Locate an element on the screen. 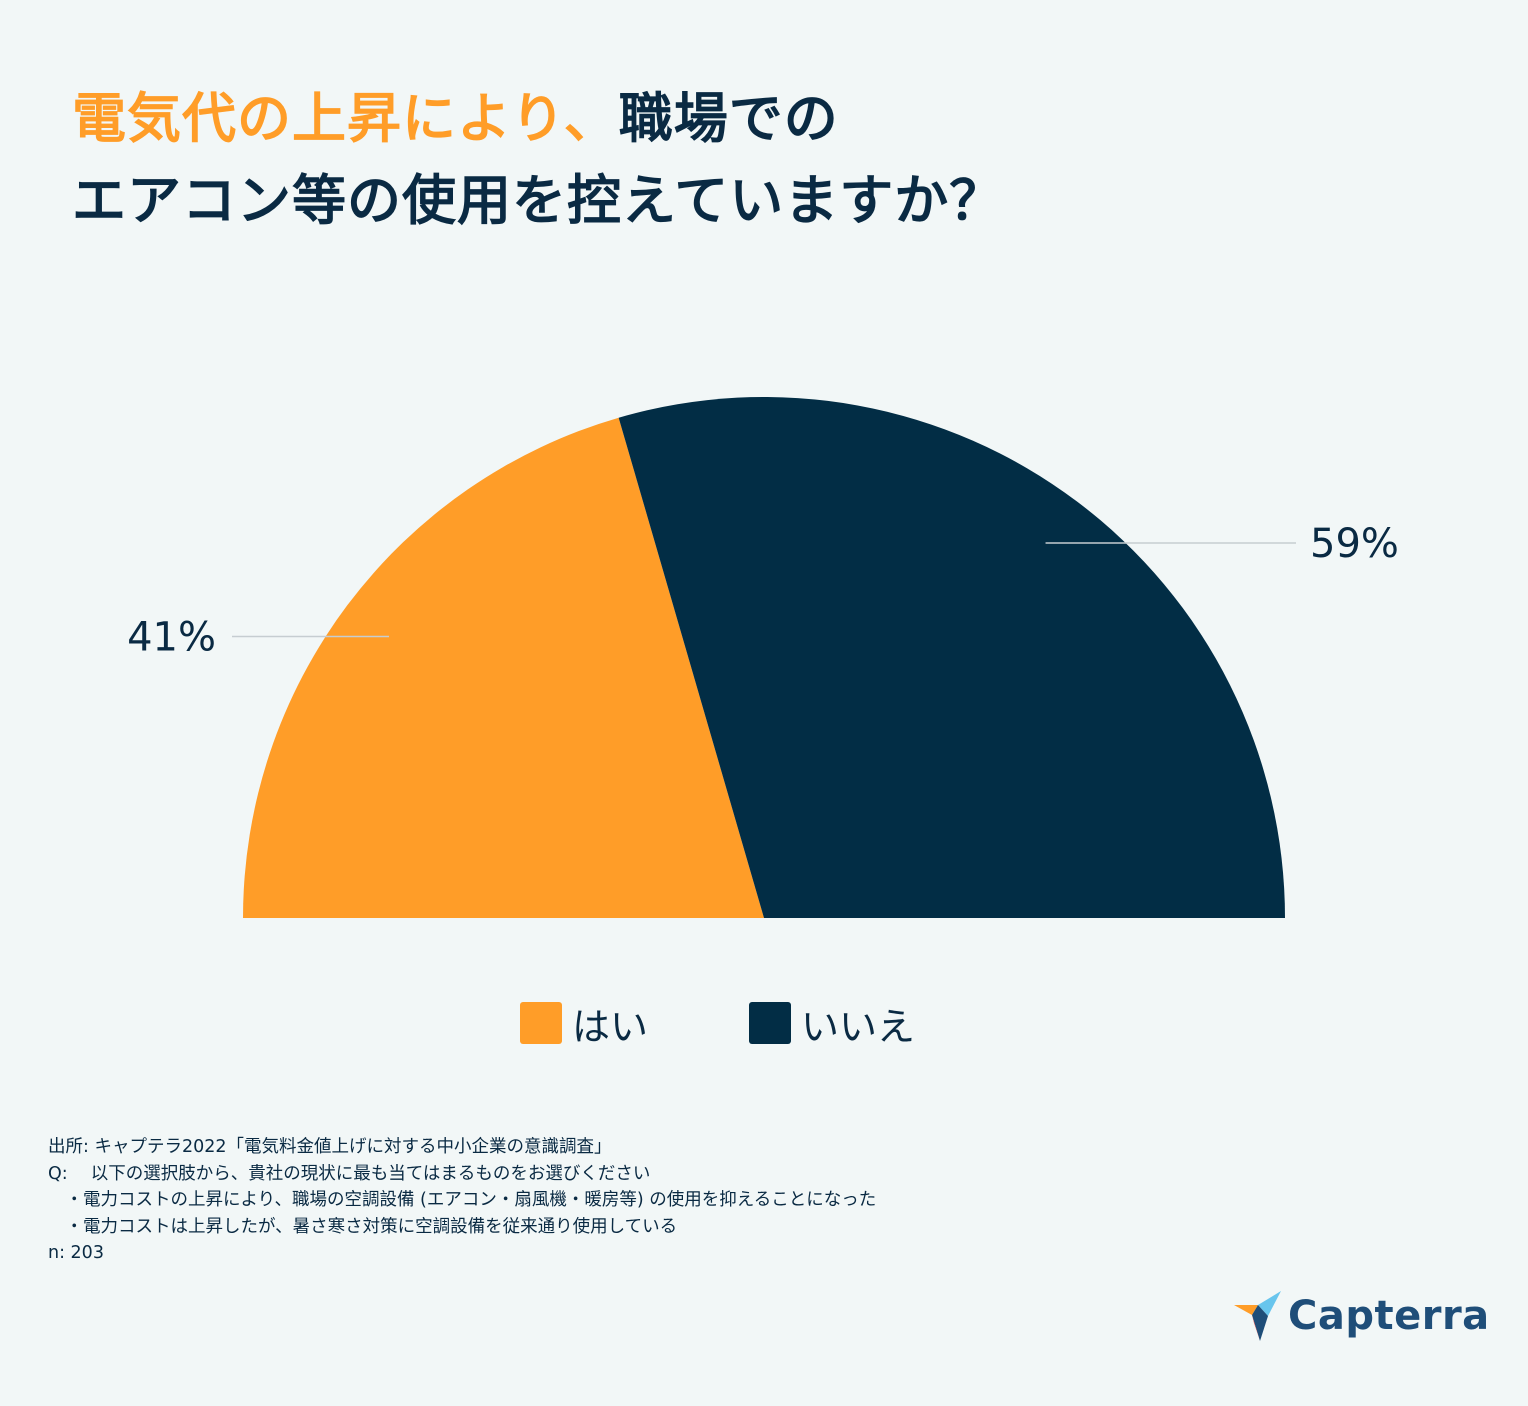 This screenshot has height=1406, width=1528. legend-item-no: いいえ is located at coordinates (832, 1023).